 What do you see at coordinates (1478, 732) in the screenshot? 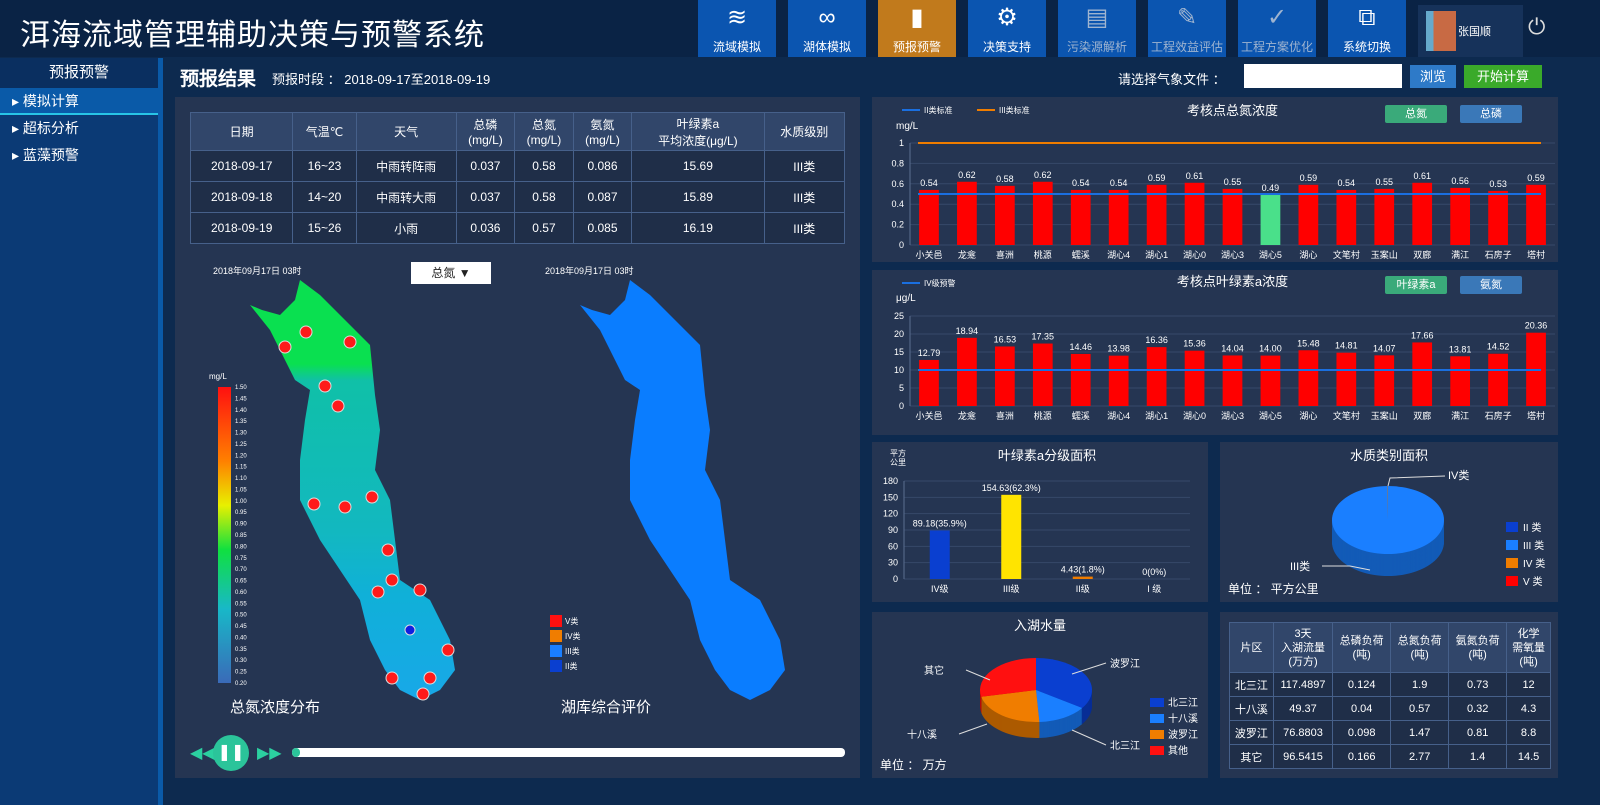
I see `table-cell: 0.81` at bounding box center [1478, 732].